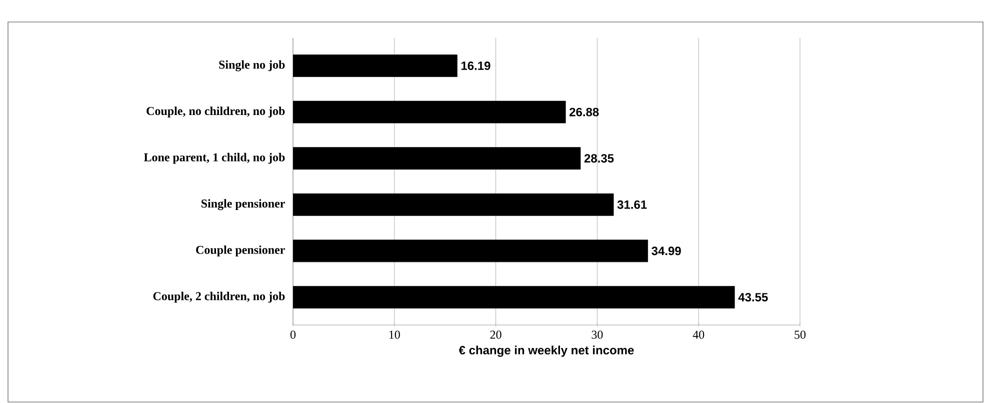  Describe the element at coordinates (698, 334) in the screenshot. I see `x-tick-label: 40` at that location.